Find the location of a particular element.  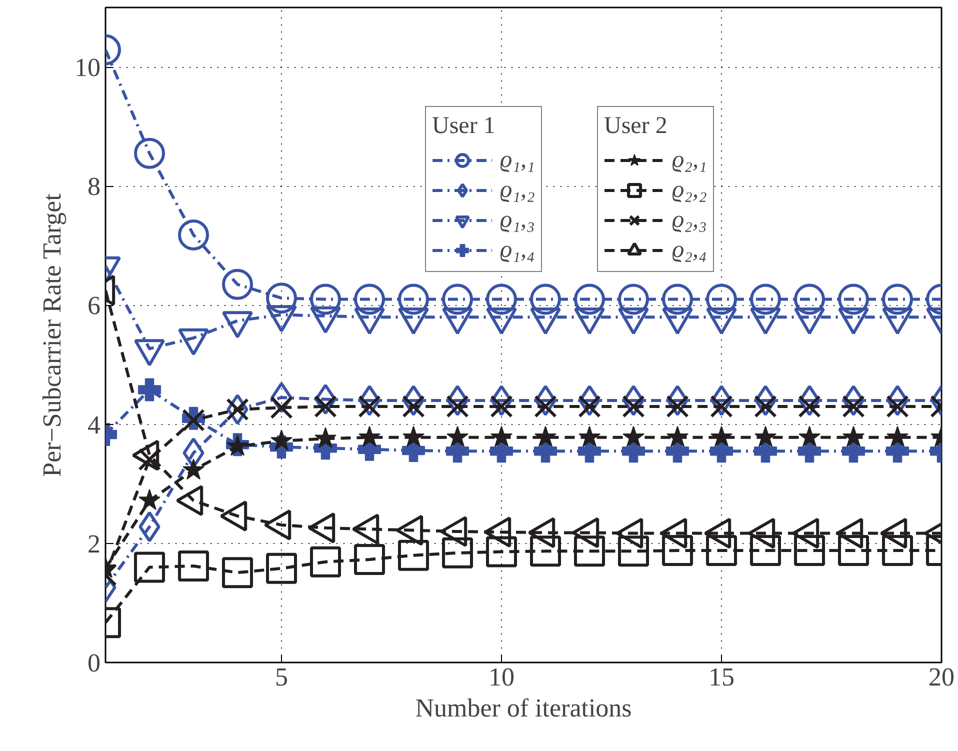

legend-label: ϱ₁,₁ is located at coordinates (517, 160).